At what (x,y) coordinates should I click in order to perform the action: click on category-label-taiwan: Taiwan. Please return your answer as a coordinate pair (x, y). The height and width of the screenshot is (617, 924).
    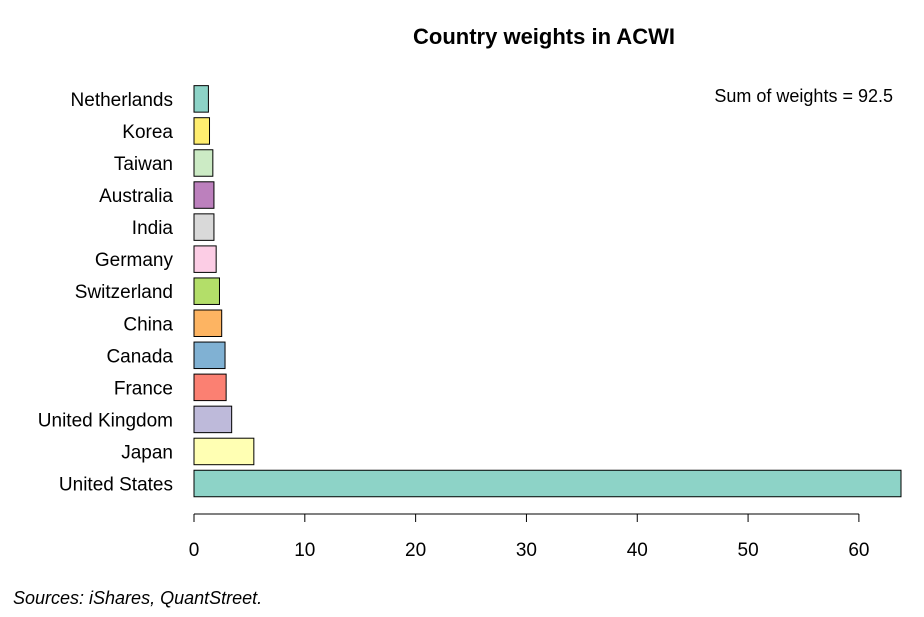
    Looking at the image, I should click on (143, 164).